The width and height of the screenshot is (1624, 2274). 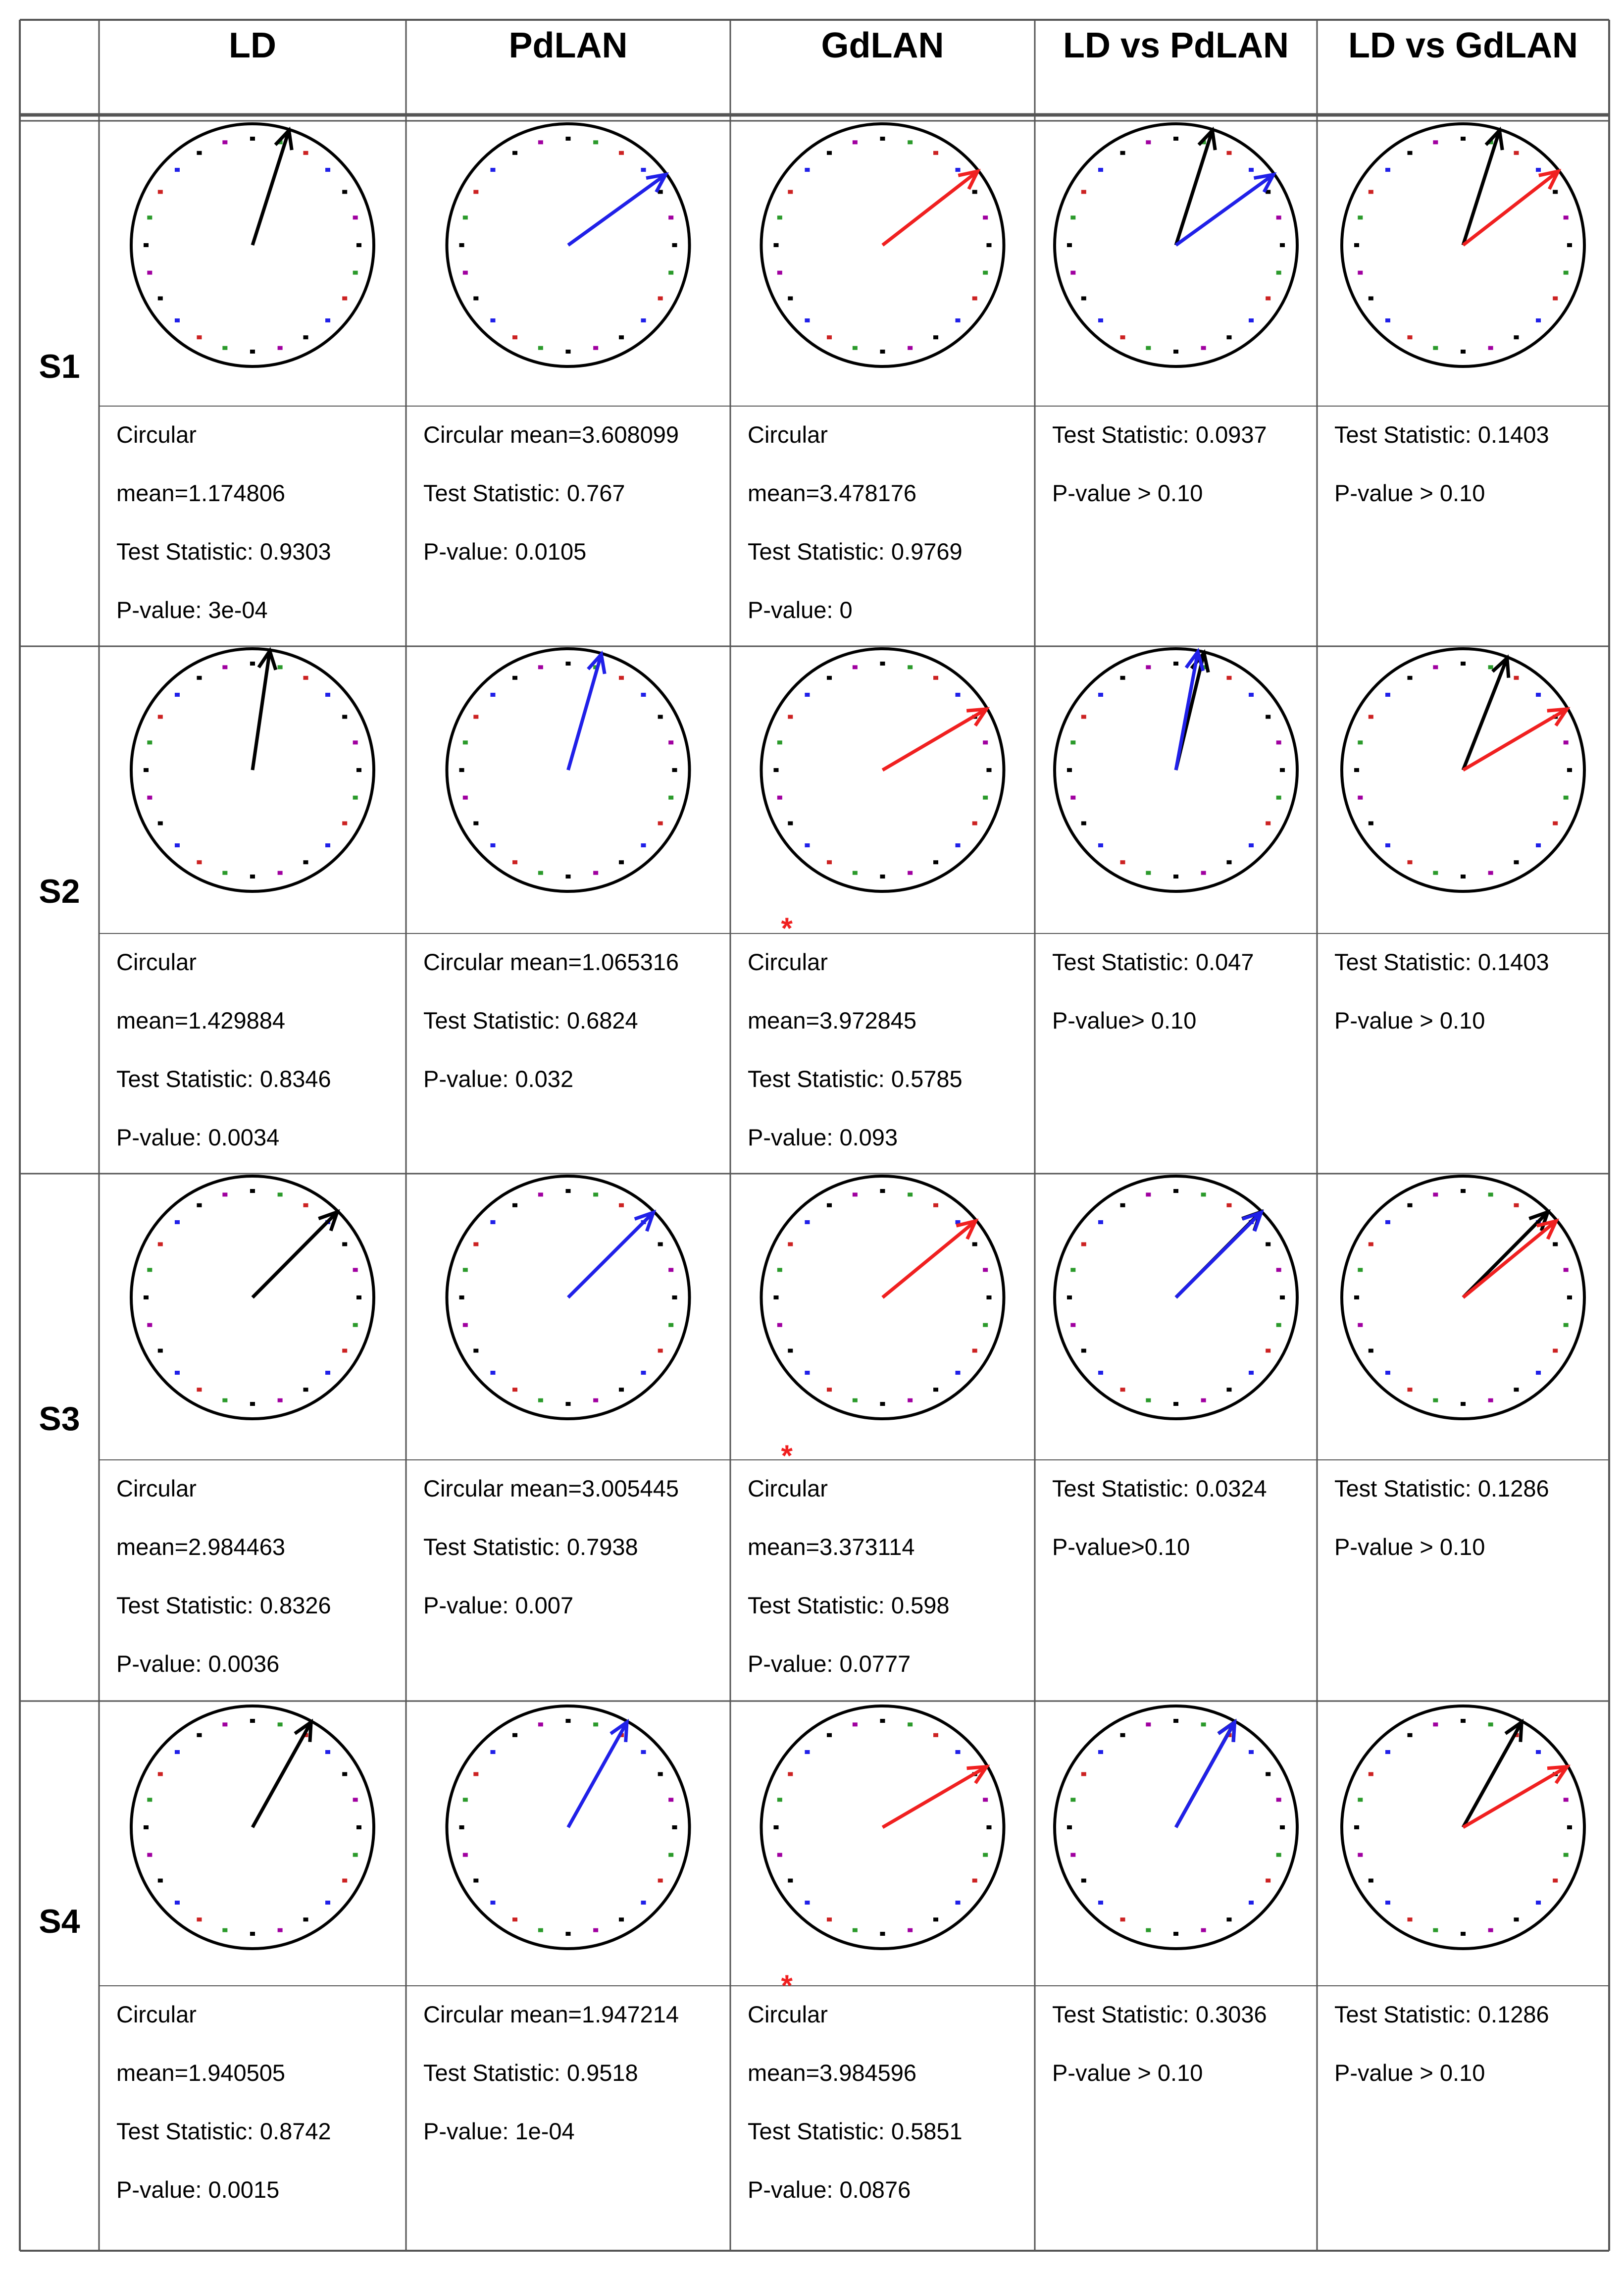 What do you see at coordinates (831, 1547) in the screenshot?
I see `cell-text-line: mean=3.373114` at bounding box center [831, 1547].